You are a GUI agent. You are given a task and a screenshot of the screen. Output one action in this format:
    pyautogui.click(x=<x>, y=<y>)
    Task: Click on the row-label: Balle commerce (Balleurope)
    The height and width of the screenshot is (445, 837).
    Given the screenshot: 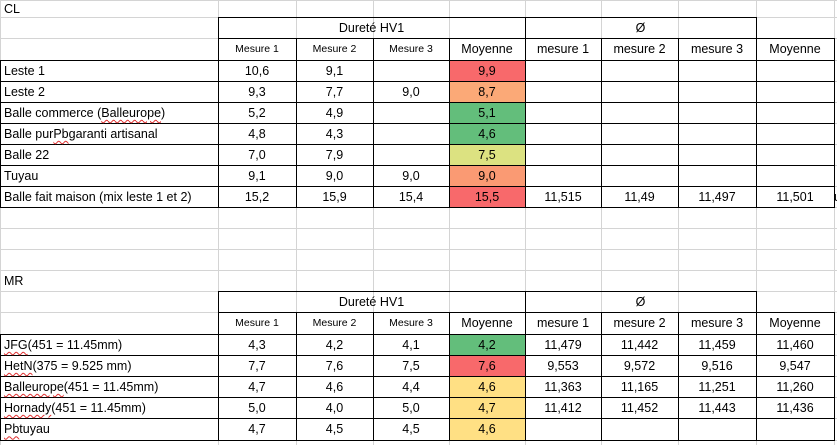 What is the action you would take?
    pyautogui.click(x=85, y=112)
    